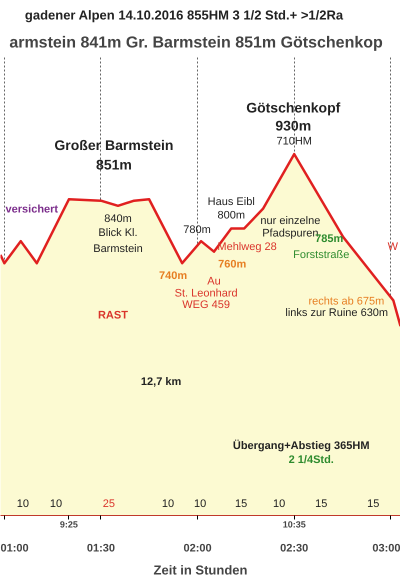 This screenshot has height=580, width=400. What do you see at coordinates (206, 304) in the screenshot?
I see `annotation: WEG 459` at bounding box center [206, 304].